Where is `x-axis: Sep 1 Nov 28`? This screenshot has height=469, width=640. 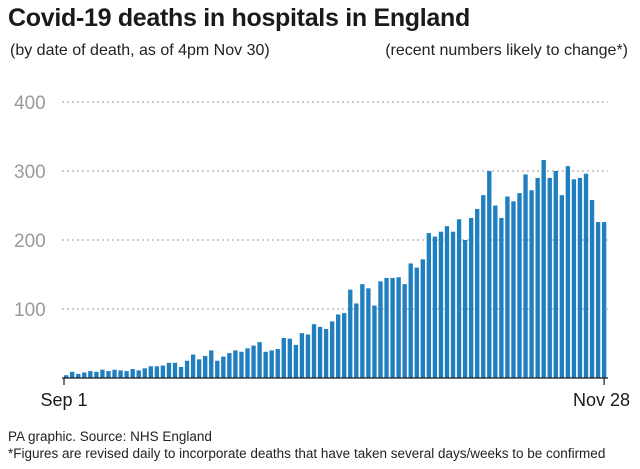
x-axis: Sep 1 Nov 28 is located at coordinates (335, 393).